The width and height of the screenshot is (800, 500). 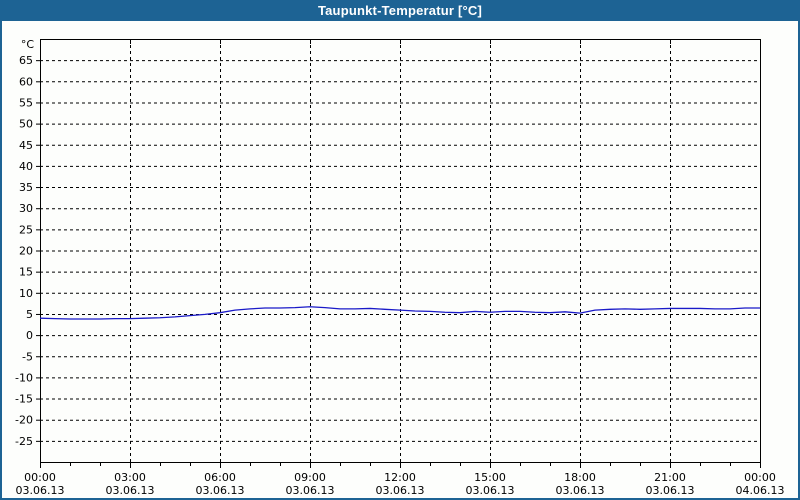 What do you see at coordinates (580, 477) in the screenshot?
I see `svg-text: 18:00` at bounding box center [580, 477].